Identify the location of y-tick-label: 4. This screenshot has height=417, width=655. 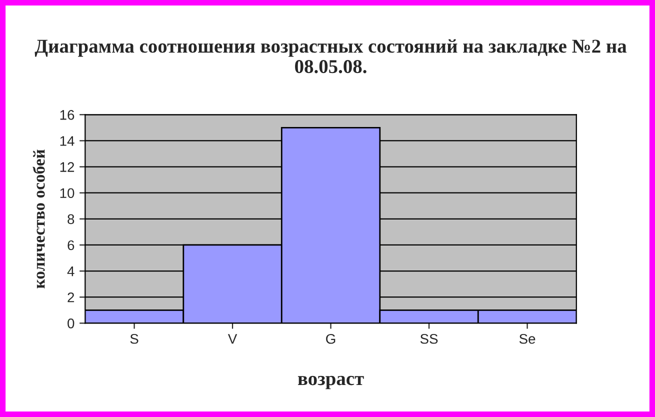
(70, 271).